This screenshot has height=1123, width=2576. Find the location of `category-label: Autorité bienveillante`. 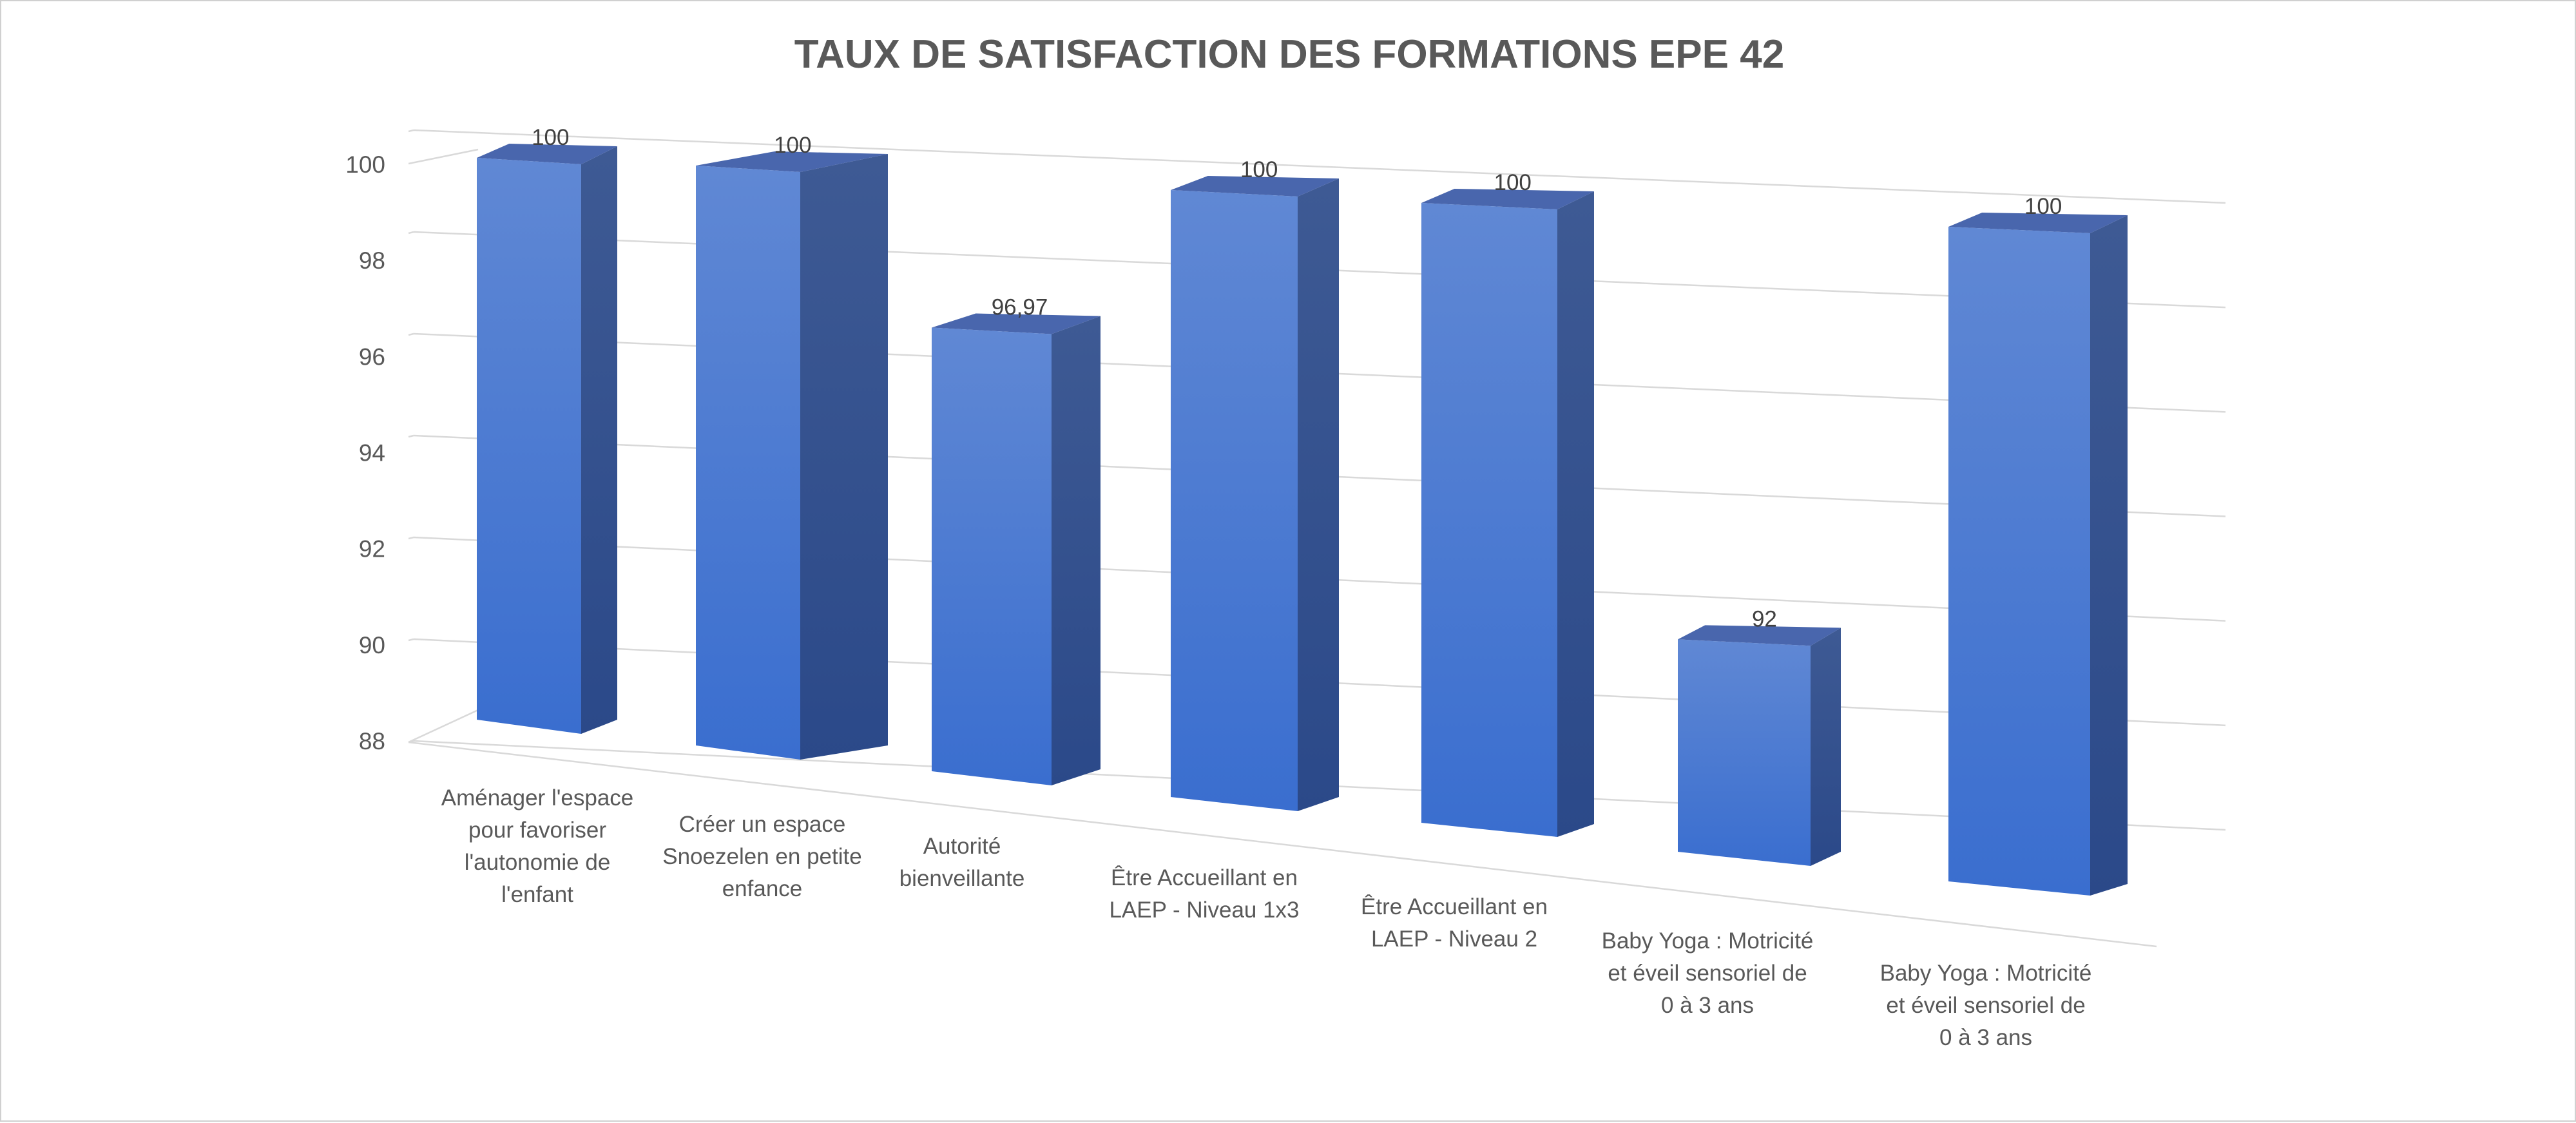

category-label: Autorité bienveillante is located at coordinates (962, 863).